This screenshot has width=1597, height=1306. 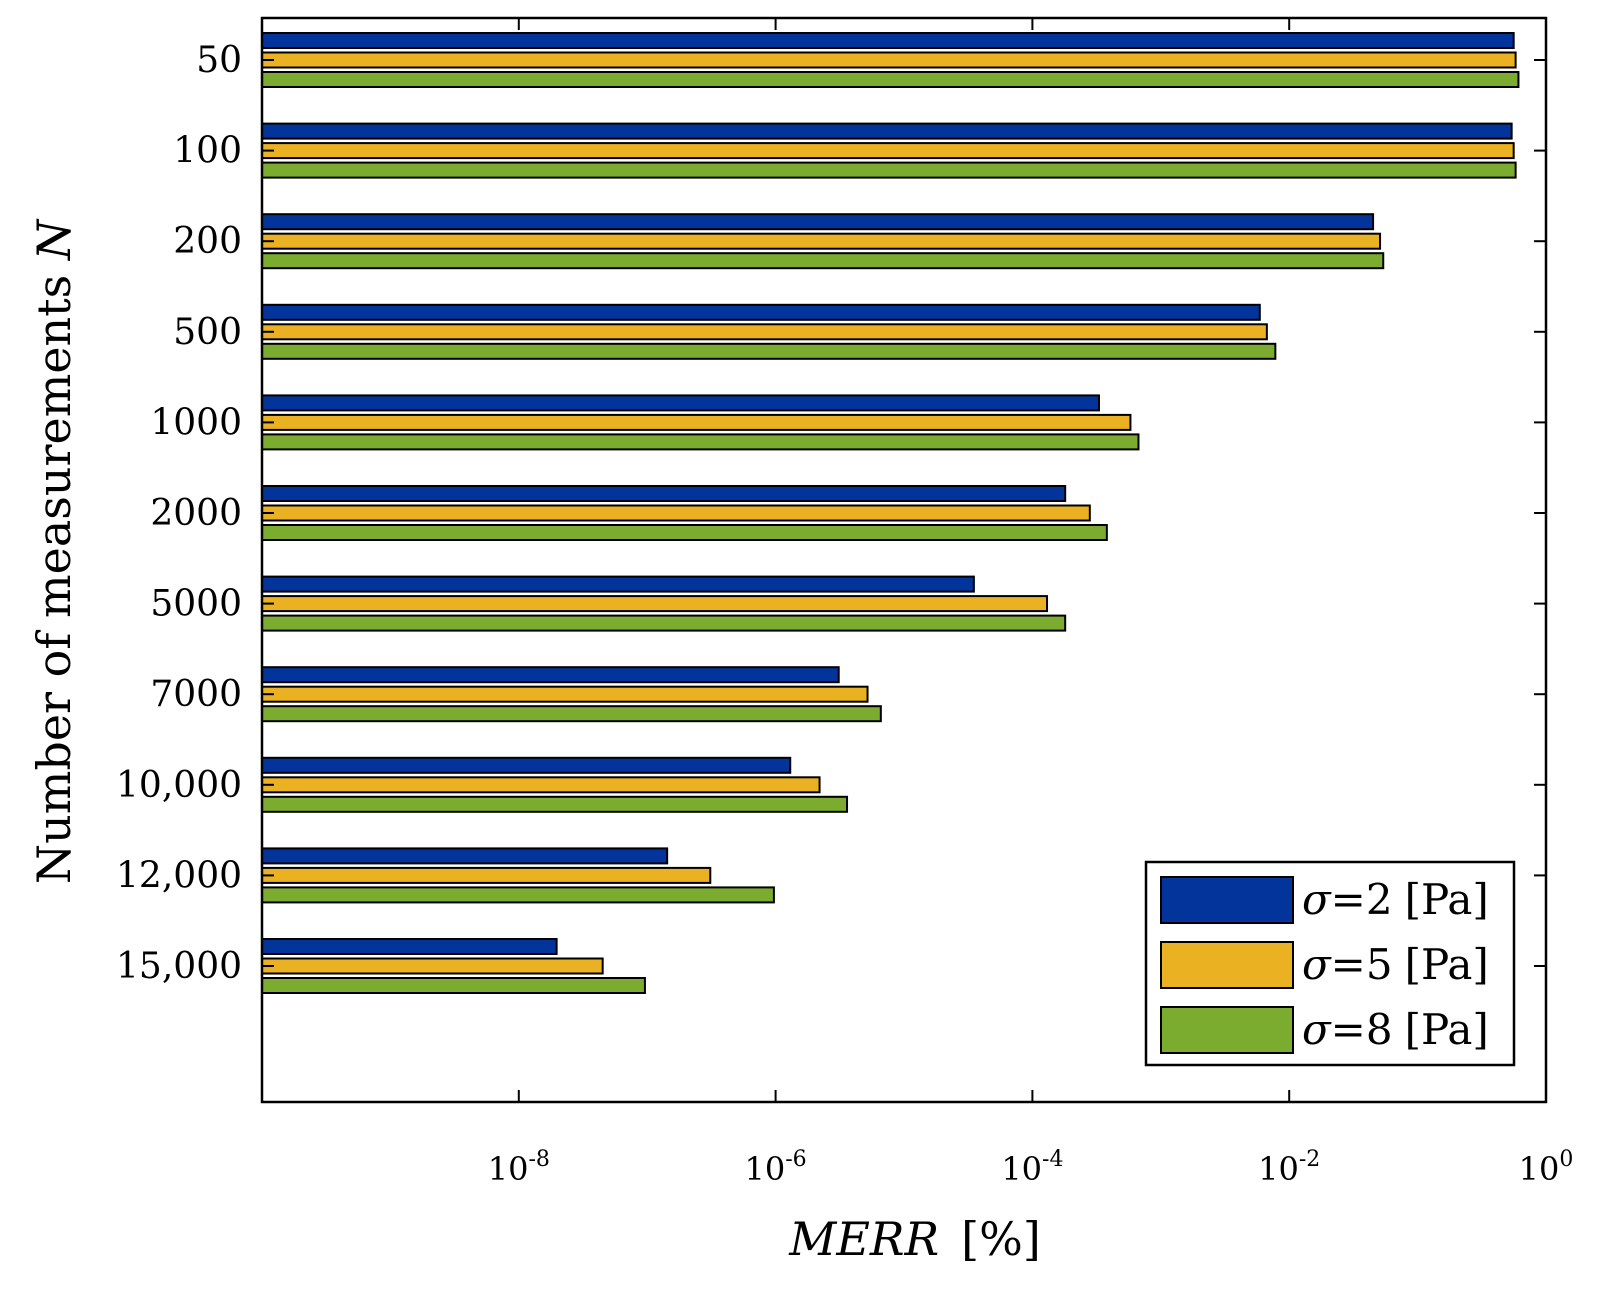 I want to click on x-axis-label-var: MERR, so click(x=863, y=1239).